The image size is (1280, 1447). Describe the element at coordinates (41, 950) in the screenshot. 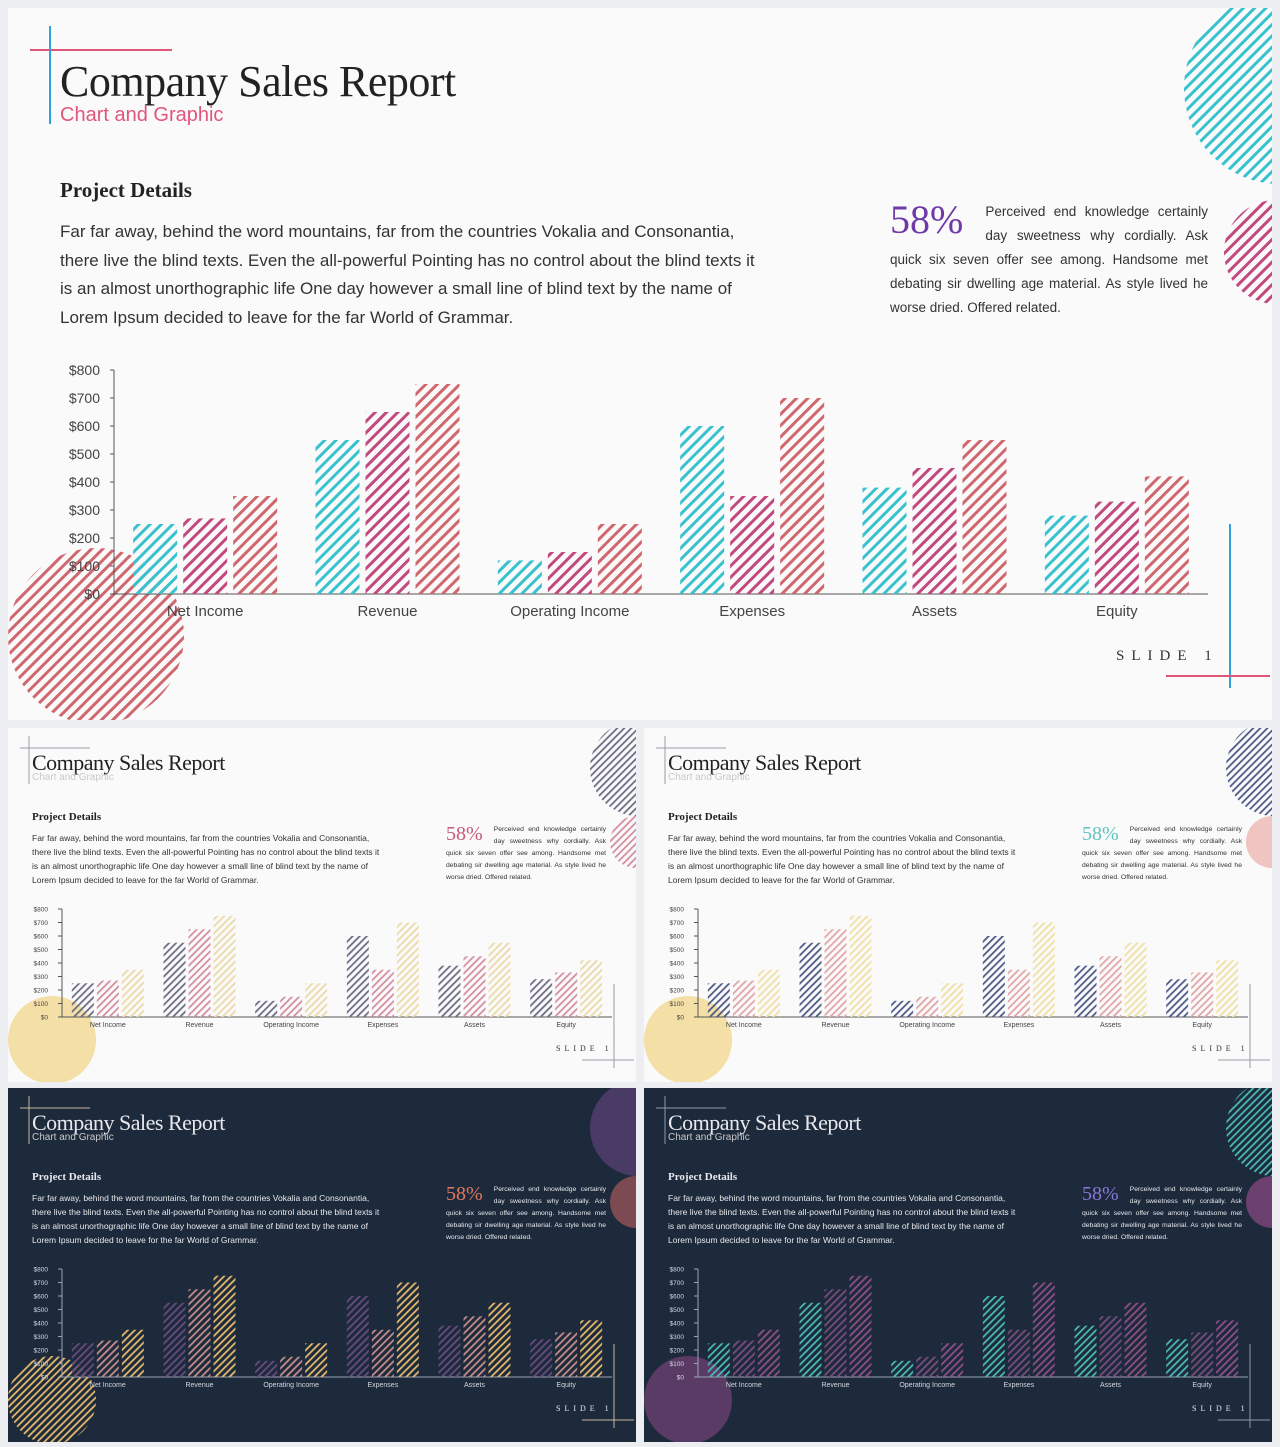

I see `y-tick-label: $500` at that location.